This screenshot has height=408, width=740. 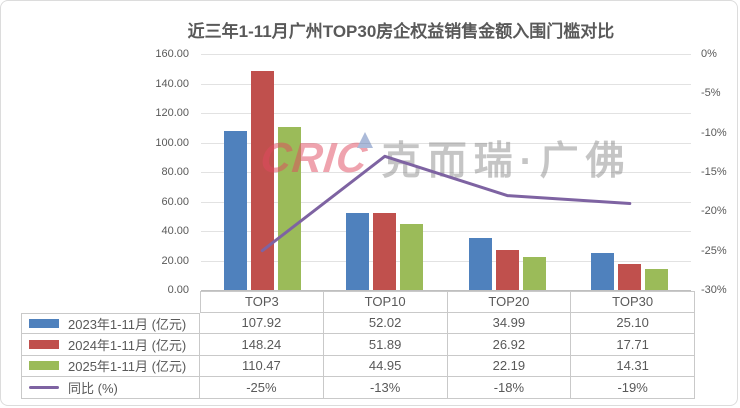 I want to click on left-axis-tick-label: 0.00, so click(x=178, y=290).